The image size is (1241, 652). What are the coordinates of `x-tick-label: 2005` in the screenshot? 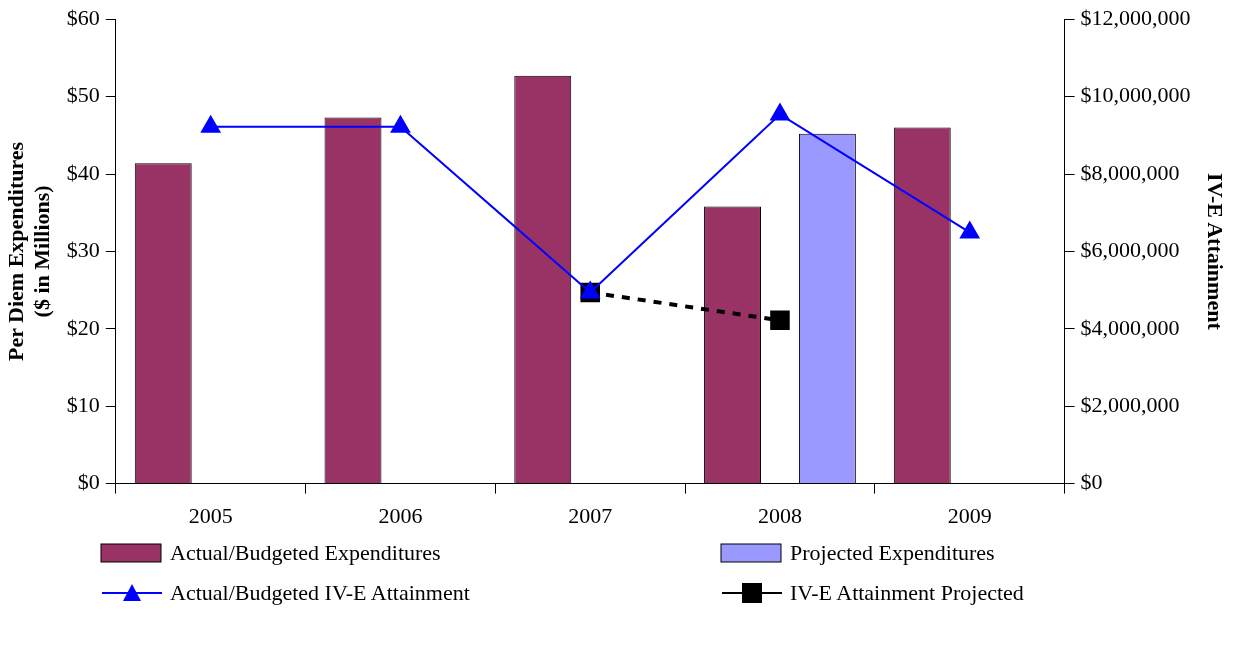 It's located at (210, 515).